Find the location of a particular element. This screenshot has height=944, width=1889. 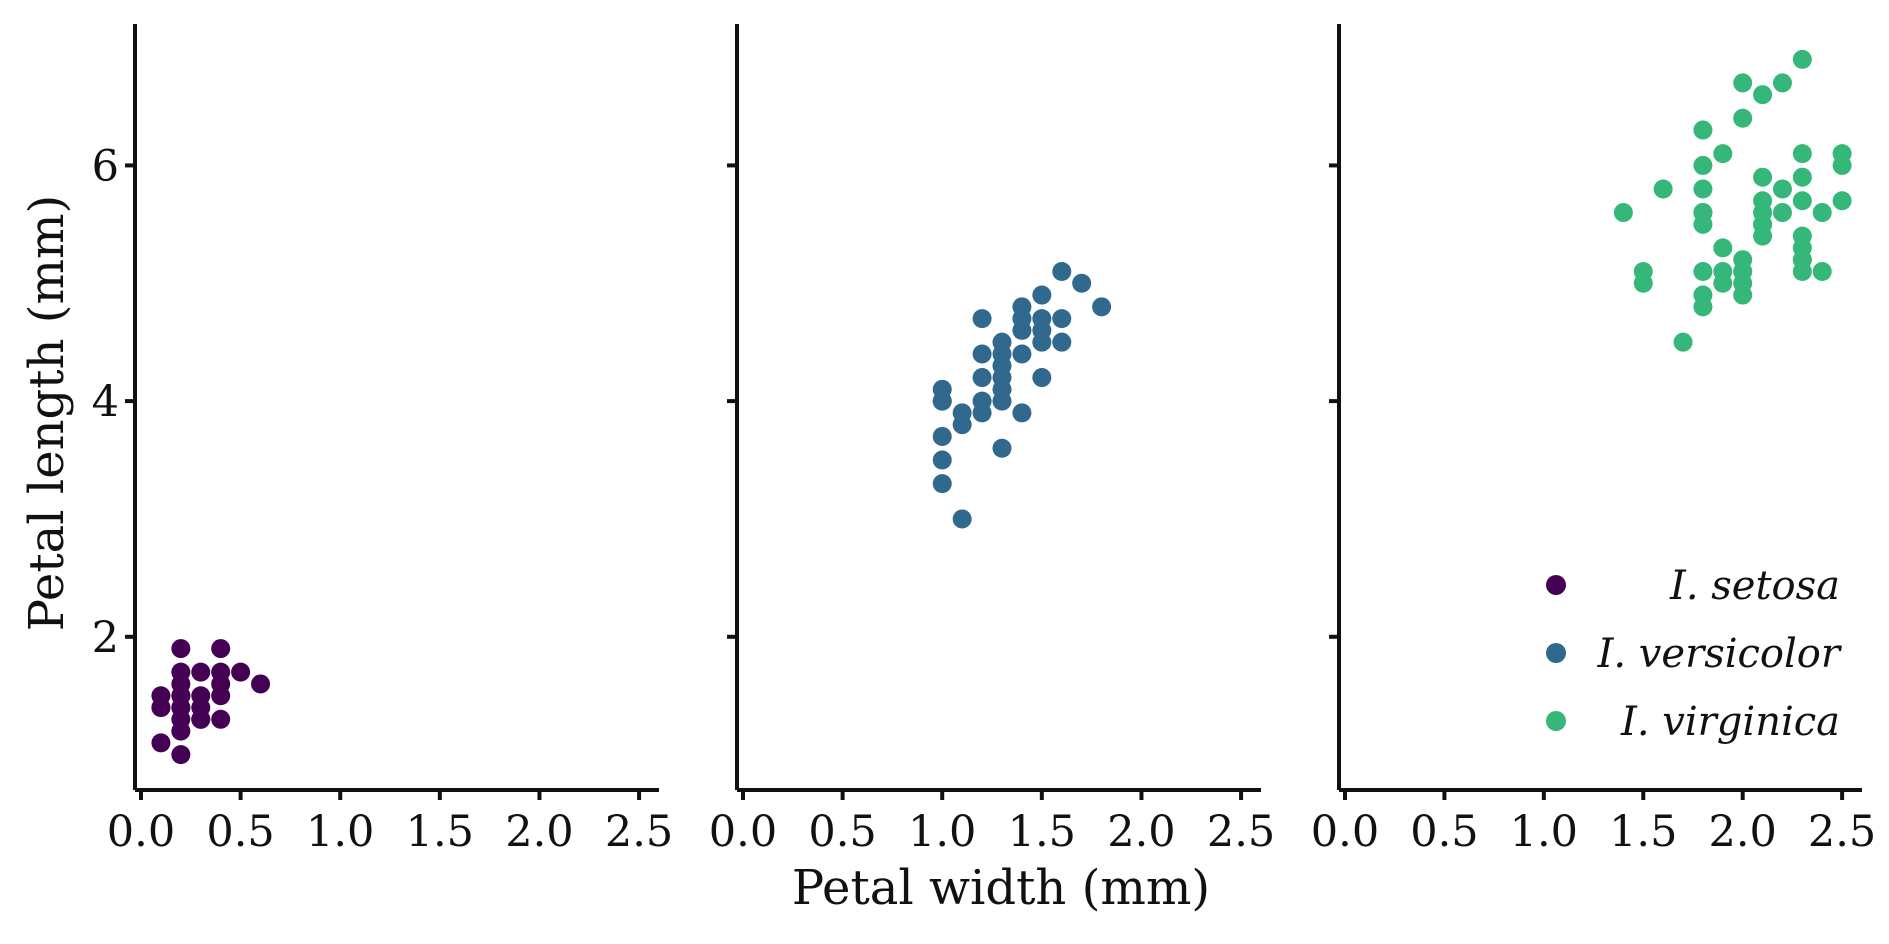

y-tick-label: 6 is located at coordinates (105, 166).